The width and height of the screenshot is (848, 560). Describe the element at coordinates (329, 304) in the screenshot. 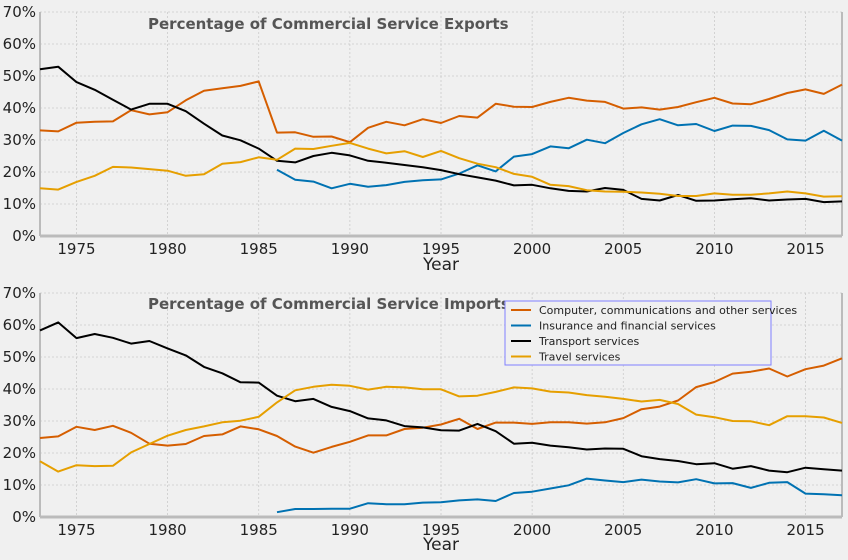

I see `imports-title: Percentage of Commercial Service Imports` at that location.